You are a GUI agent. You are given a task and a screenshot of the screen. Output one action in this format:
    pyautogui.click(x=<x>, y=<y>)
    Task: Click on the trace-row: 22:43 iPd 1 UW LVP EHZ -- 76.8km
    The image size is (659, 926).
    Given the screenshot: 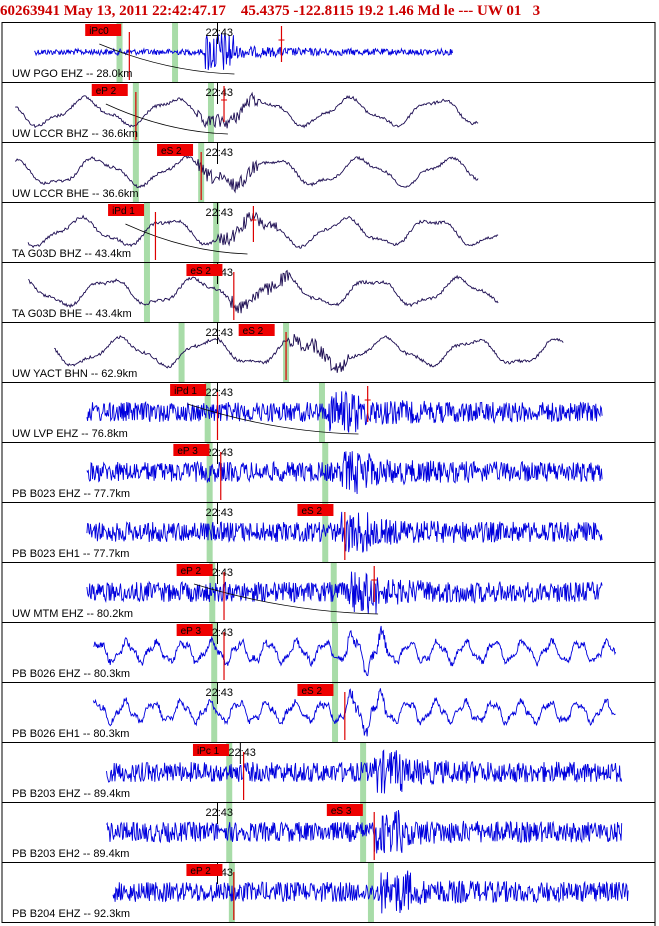 What is the action you would take?
    pyautogui.click(x=328, y=412)
    